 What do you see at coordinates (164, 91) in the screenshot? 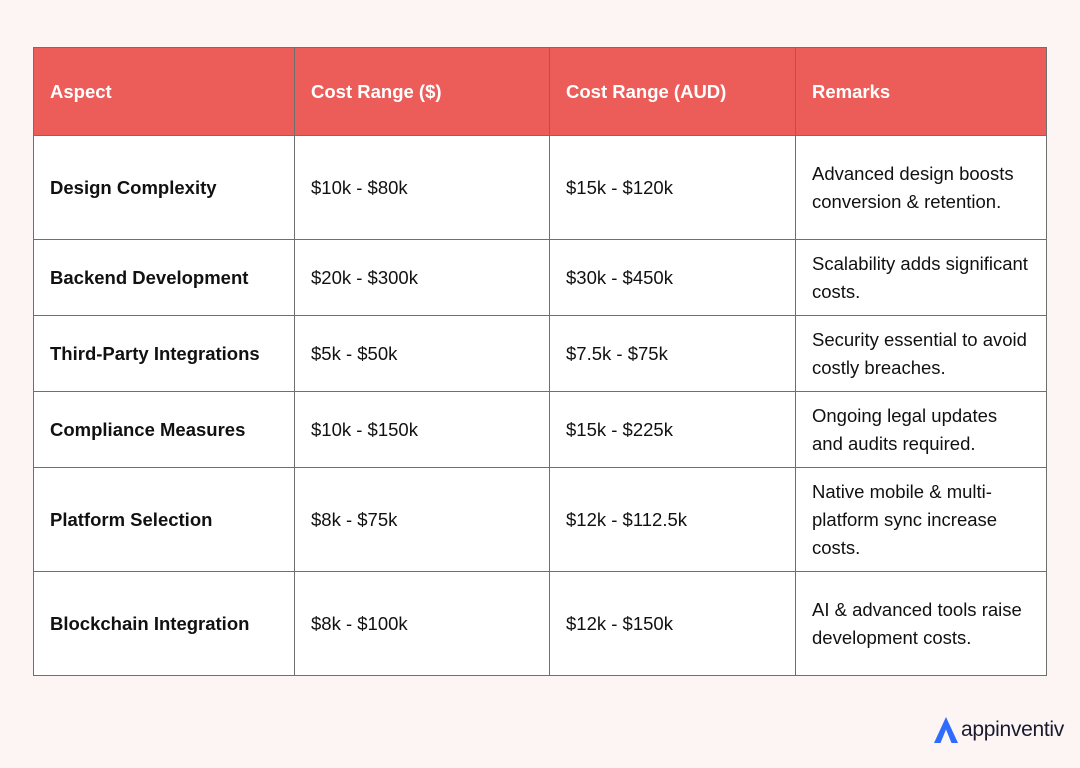
I see `header-aspect: Aspect` at bounding box center [164, 91].